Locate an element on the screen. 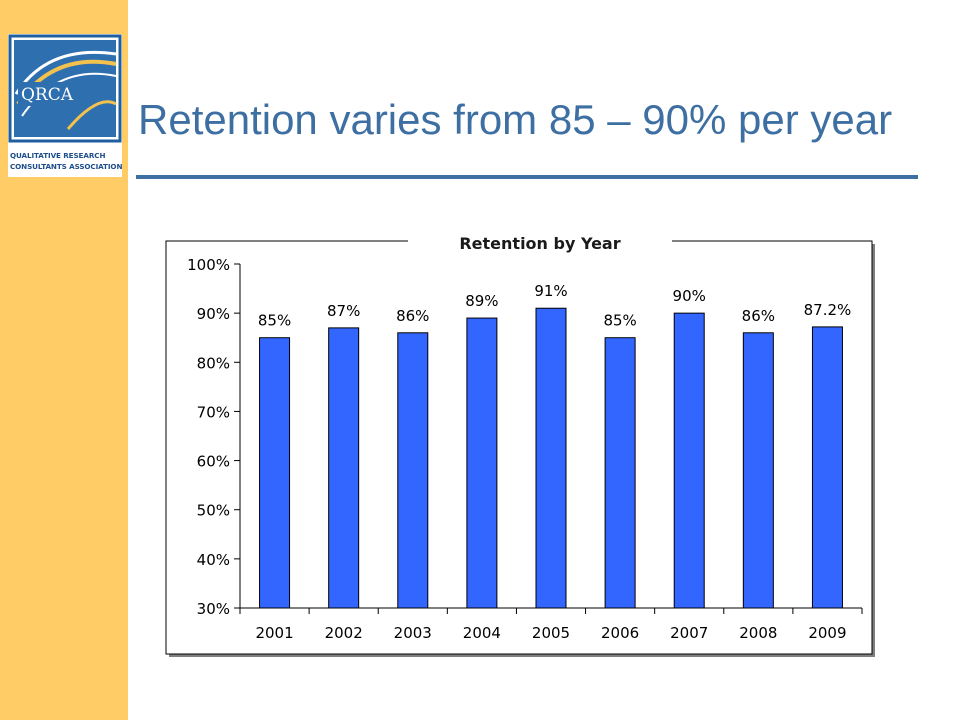  bar-2001 is located at coordinates (275, 473).